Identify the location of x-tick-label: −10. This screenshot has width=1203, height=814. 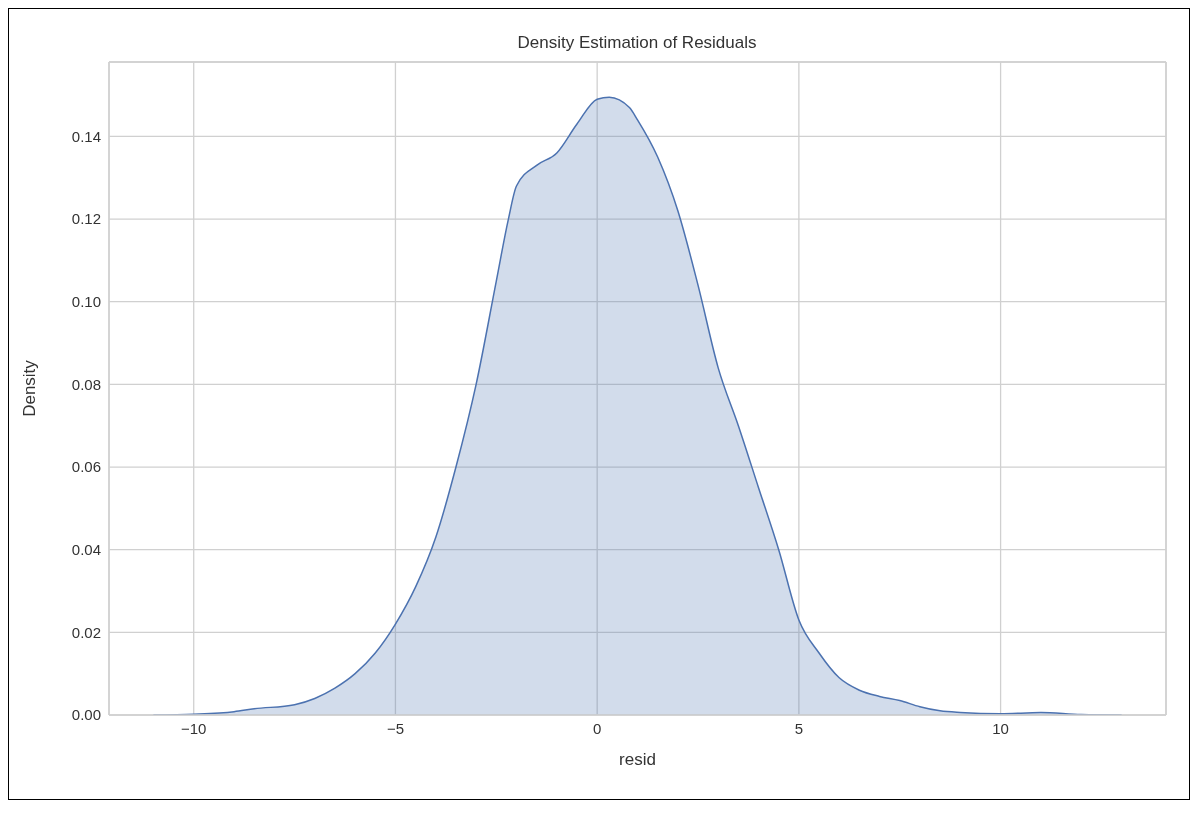
(193, 728).